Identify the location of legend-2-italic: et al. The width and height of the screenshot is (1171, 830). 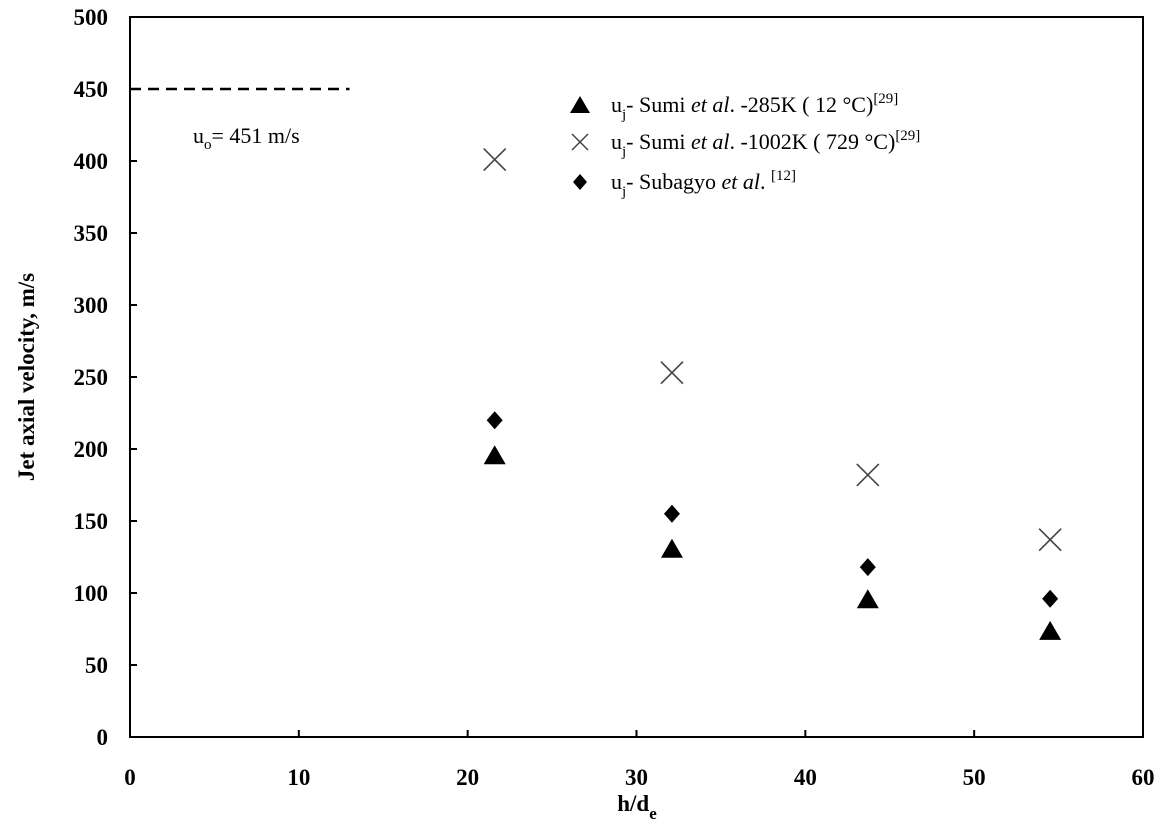
(710, 141).